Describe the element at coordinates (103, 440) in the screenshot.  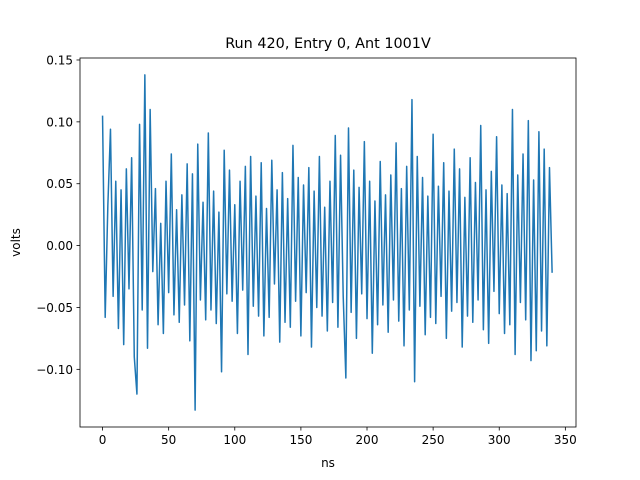
I see `x-tick-label: 0` at that location.